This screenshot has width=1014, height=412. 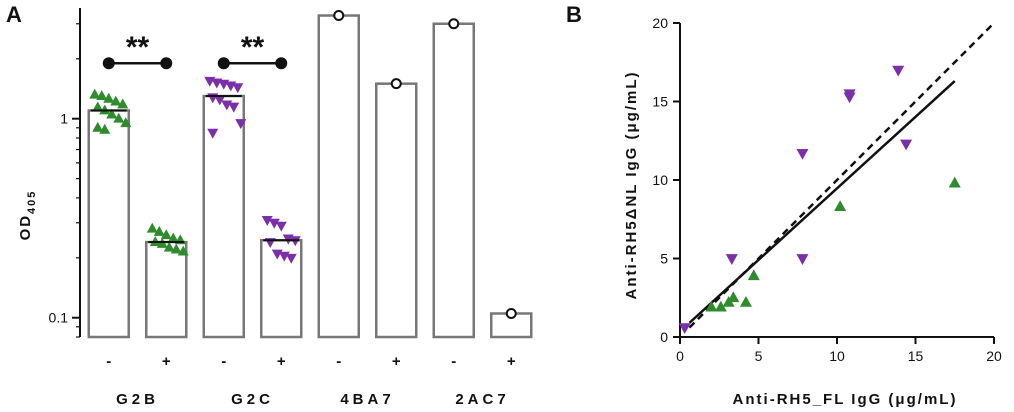 I want to click on panel-b-x-tick-label: 5, so click(x=759, y=356).